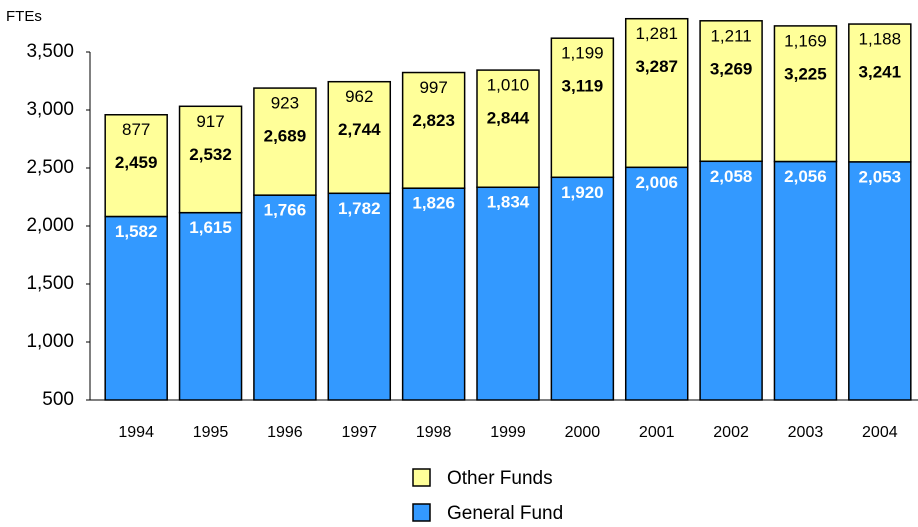  Describe the element at coordinates (50, 225) in the screenshot. I see `y-tick-label: 2,000` at that location.